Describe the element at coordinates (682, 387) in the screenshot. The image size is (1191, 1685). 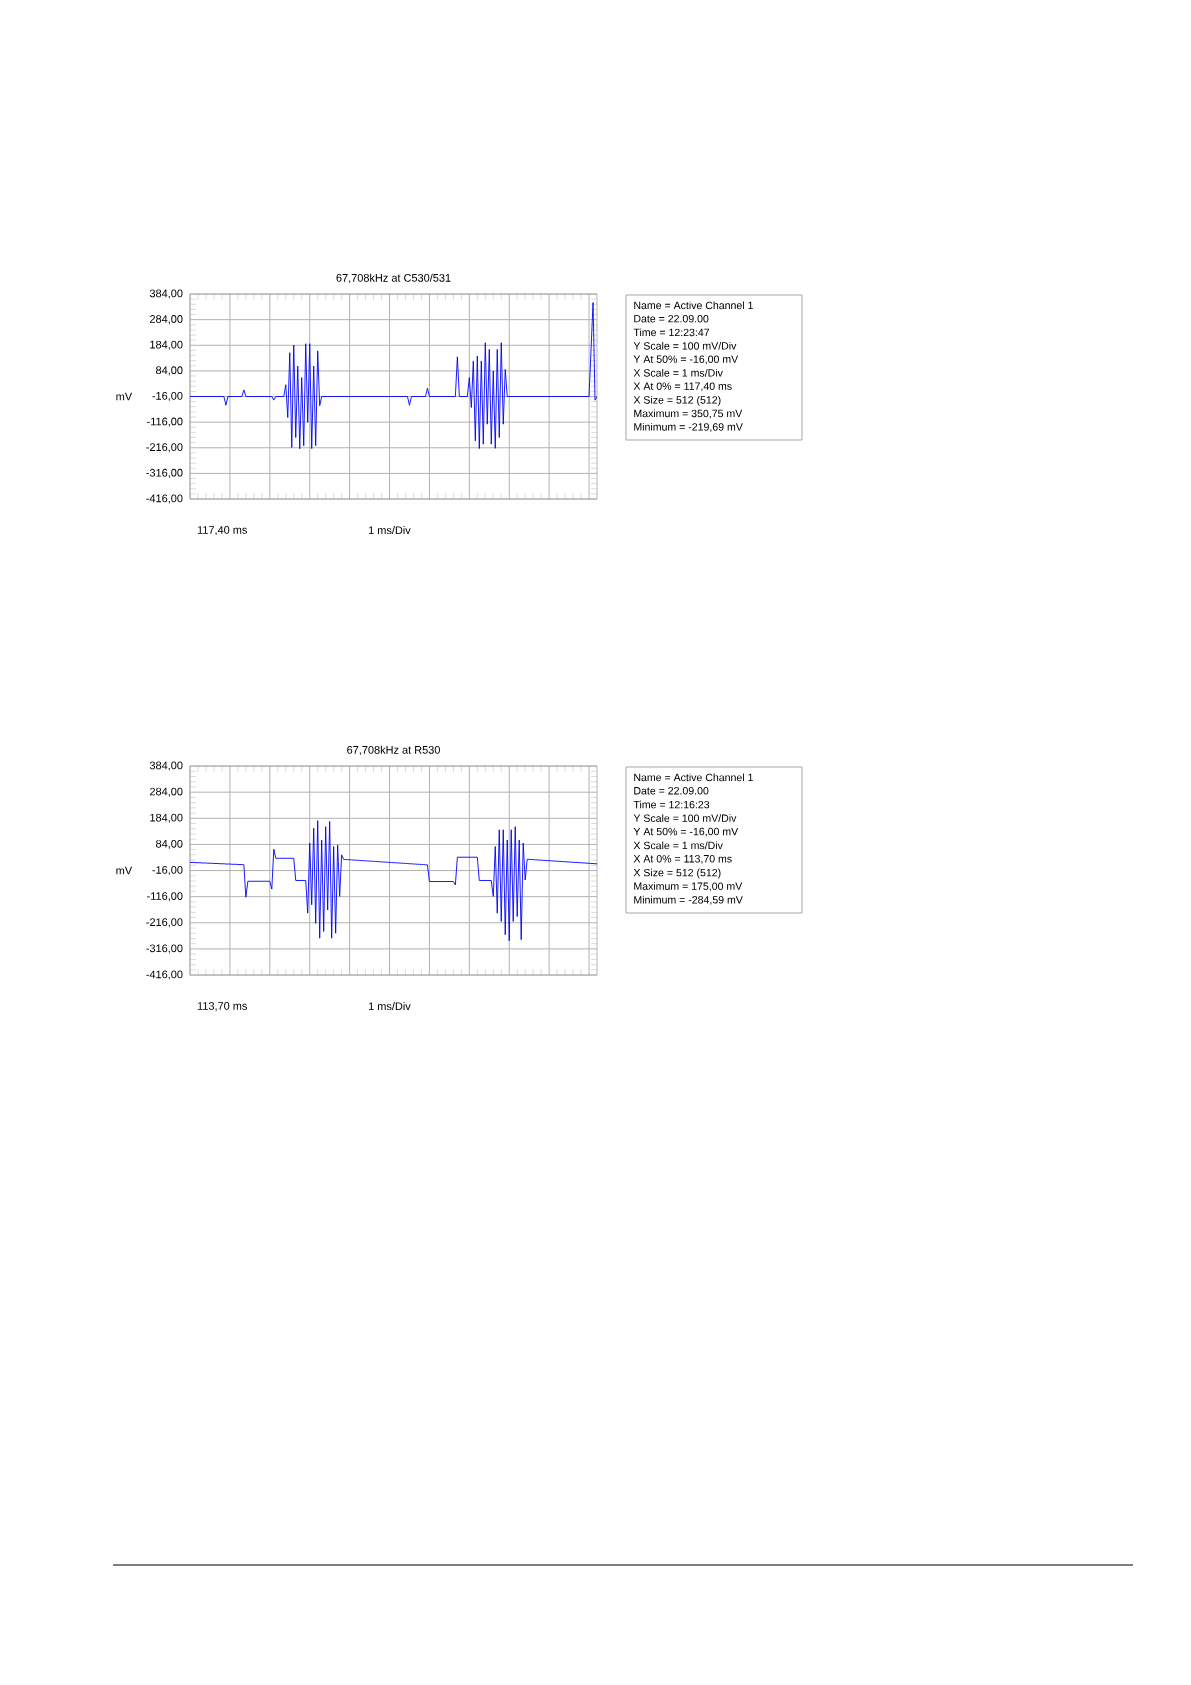
I see `text: X At 0% = 117,40 ms` at that location.